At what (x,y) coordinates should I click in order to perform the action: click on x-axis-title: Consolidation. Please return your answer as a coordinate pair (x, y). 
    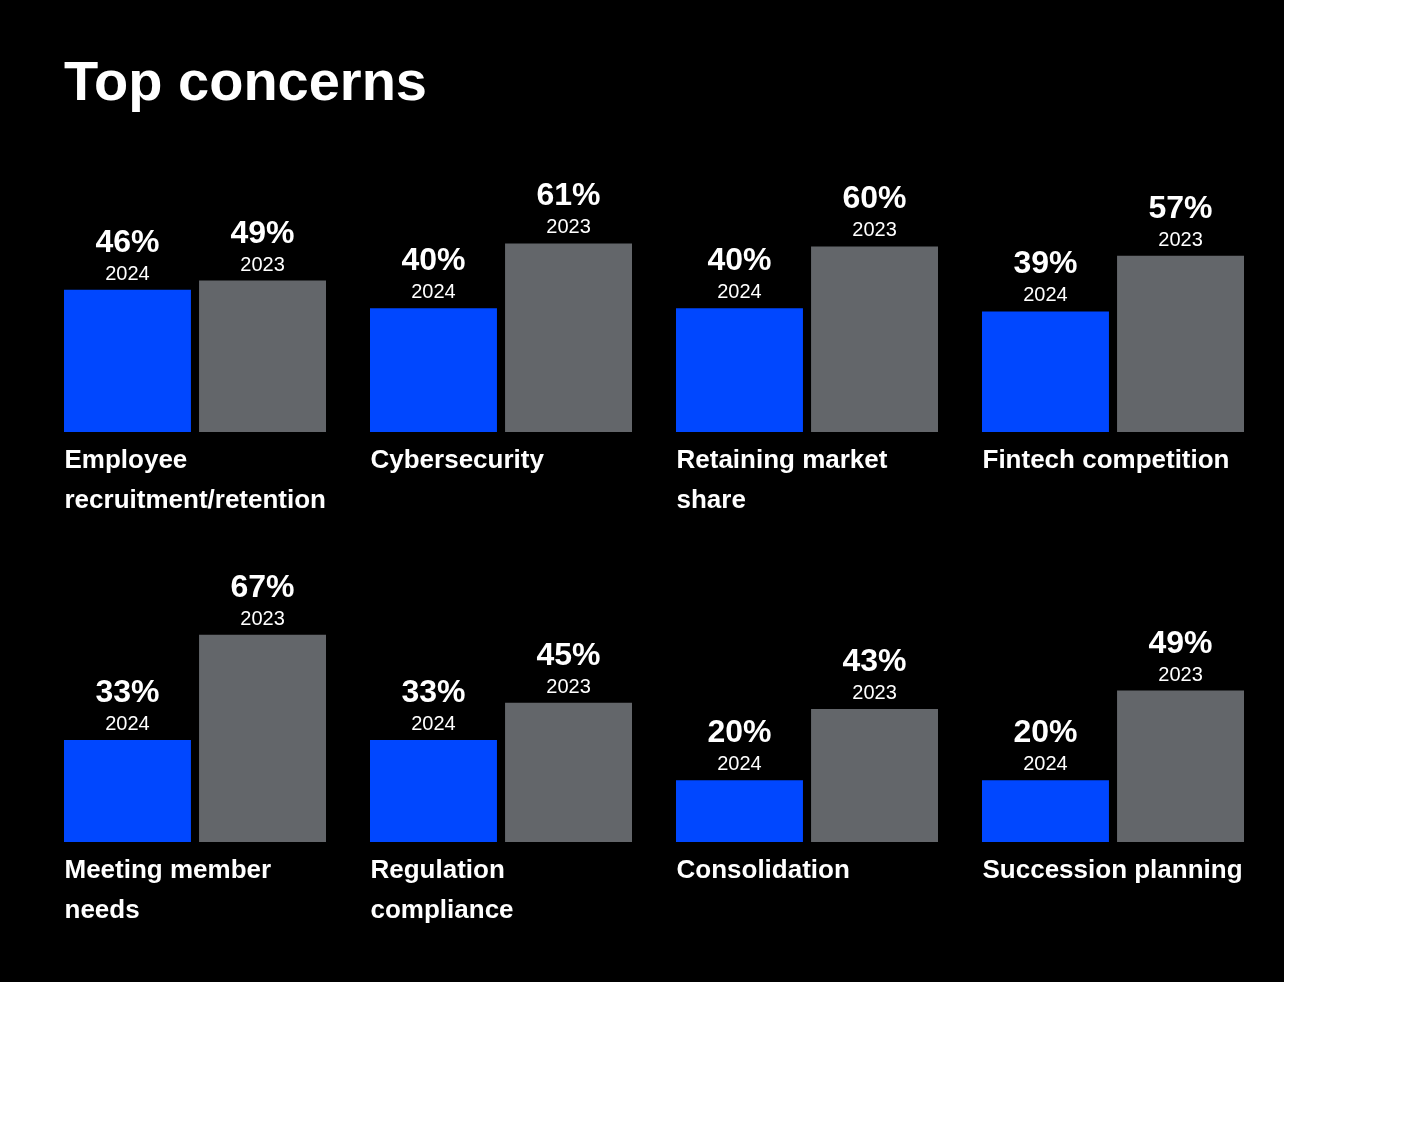
    Looking at the image, I should click on (763, 868).